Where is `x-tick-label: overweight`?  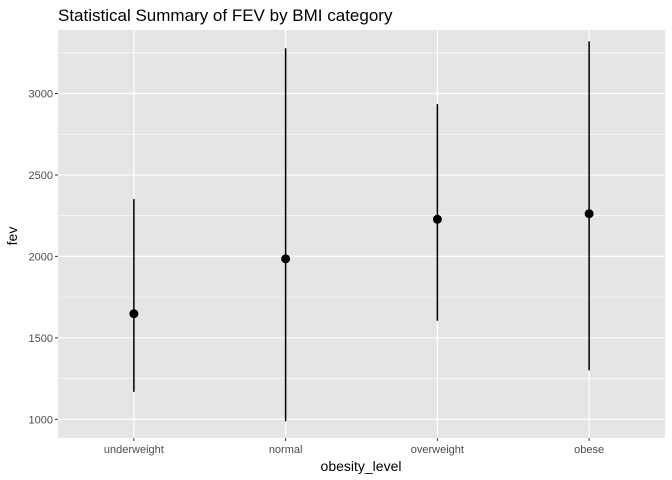
x-tick-label: overweight is located at coordinates (437, 450).